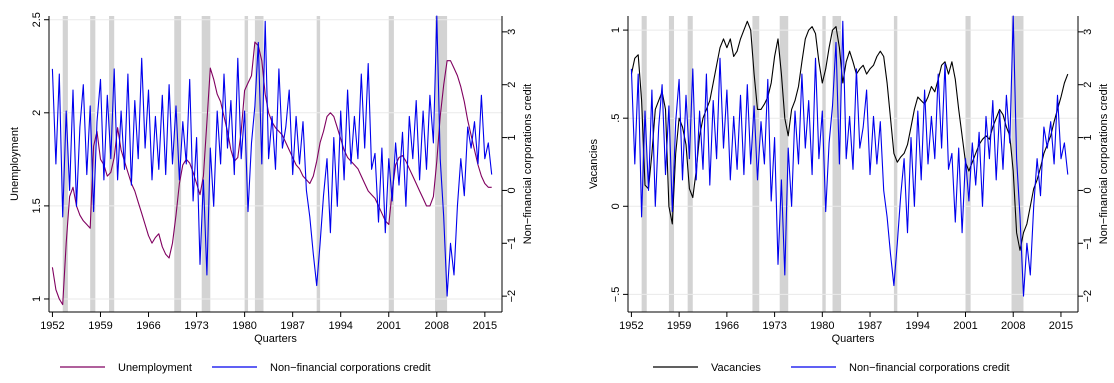  I want to click on y-axis-title: Unemployment, so click(15, 164).